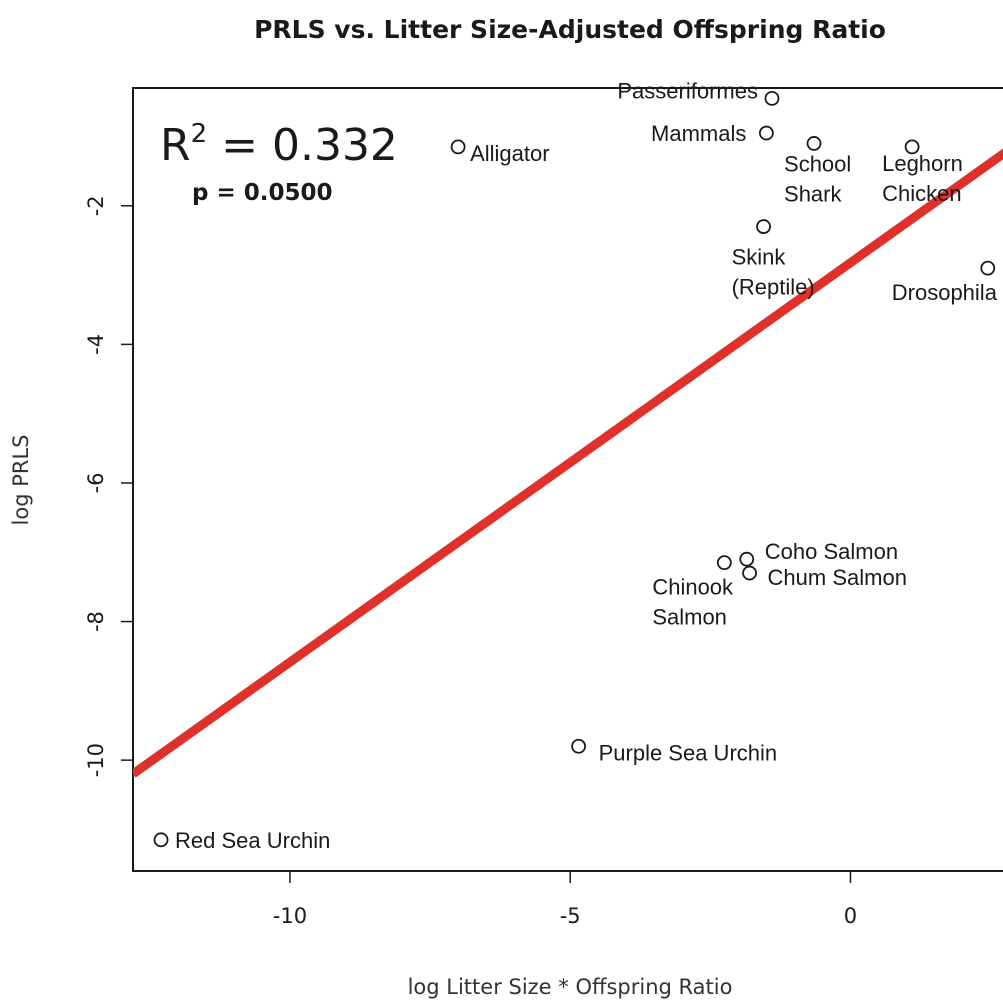  What do you see at coordinates (96, 760) in the screenshot?
I see `y-tick-label: -10` at bounding box center [96, 760].